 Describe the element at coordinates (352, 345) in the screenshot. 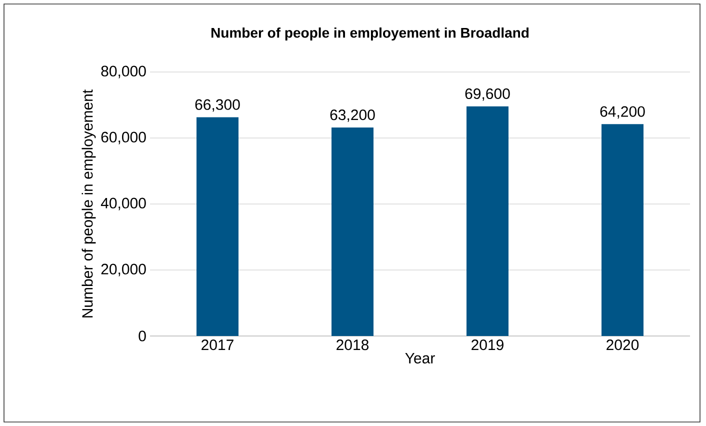

I see `x-tick-label: 2018` at that location.